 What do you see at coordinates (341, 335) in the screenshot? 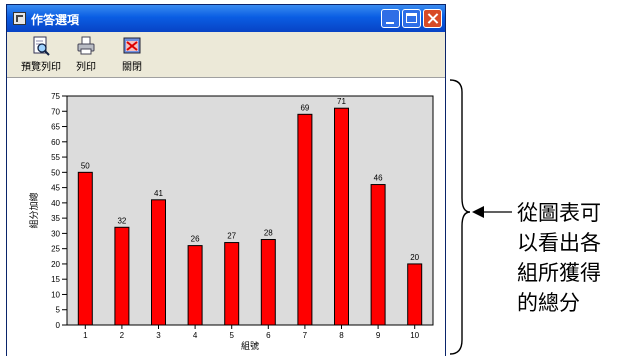
I see `x-tick-label: 8` at bounding box center [341, 335].